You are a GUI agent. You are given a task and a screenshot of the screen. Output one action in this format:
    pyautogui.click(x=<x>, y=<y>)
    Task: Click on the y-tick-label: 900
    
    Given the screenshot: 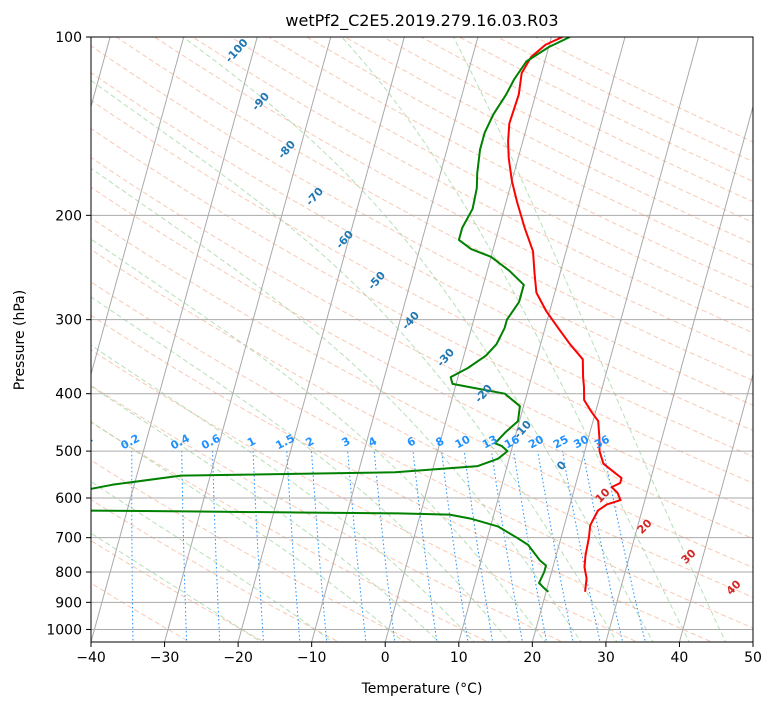 What is the action you would take?
    pyautogui.click(x=68, y=603)
    